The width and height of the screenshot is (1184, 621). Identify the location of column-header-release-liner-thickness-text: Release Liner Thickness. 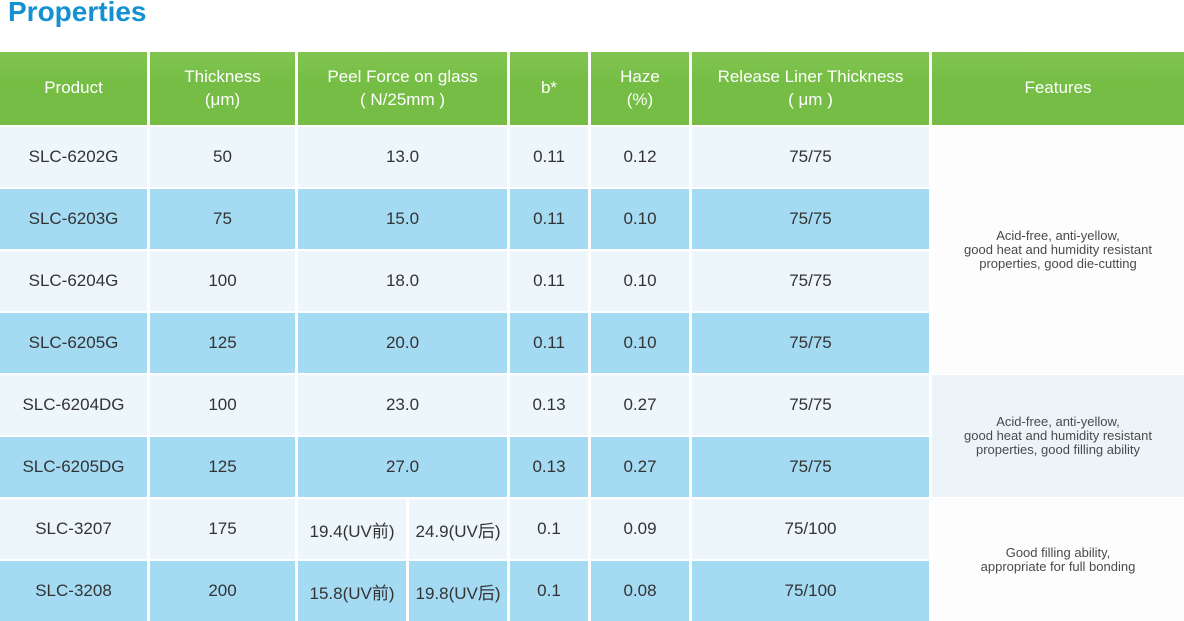
(810, 77).